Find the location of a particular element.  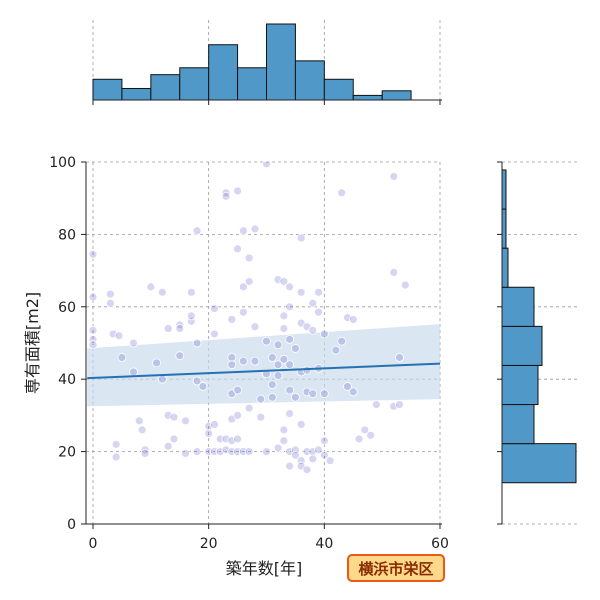

y-axis-label: 専有面積[m2] is located at coordinates (32, 343).